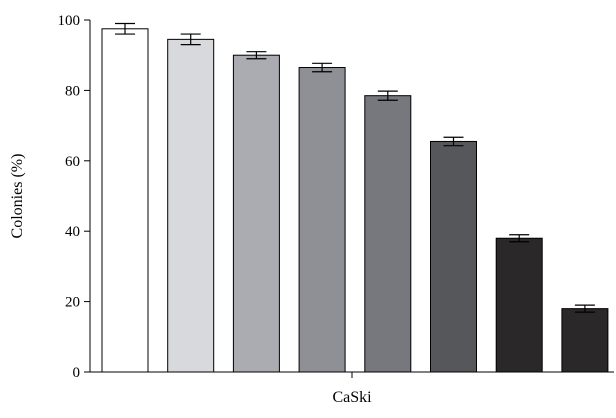  Describe the element at coordinates (72, 303) in the screenshot. I see `y-tick-label: 20` at that location.